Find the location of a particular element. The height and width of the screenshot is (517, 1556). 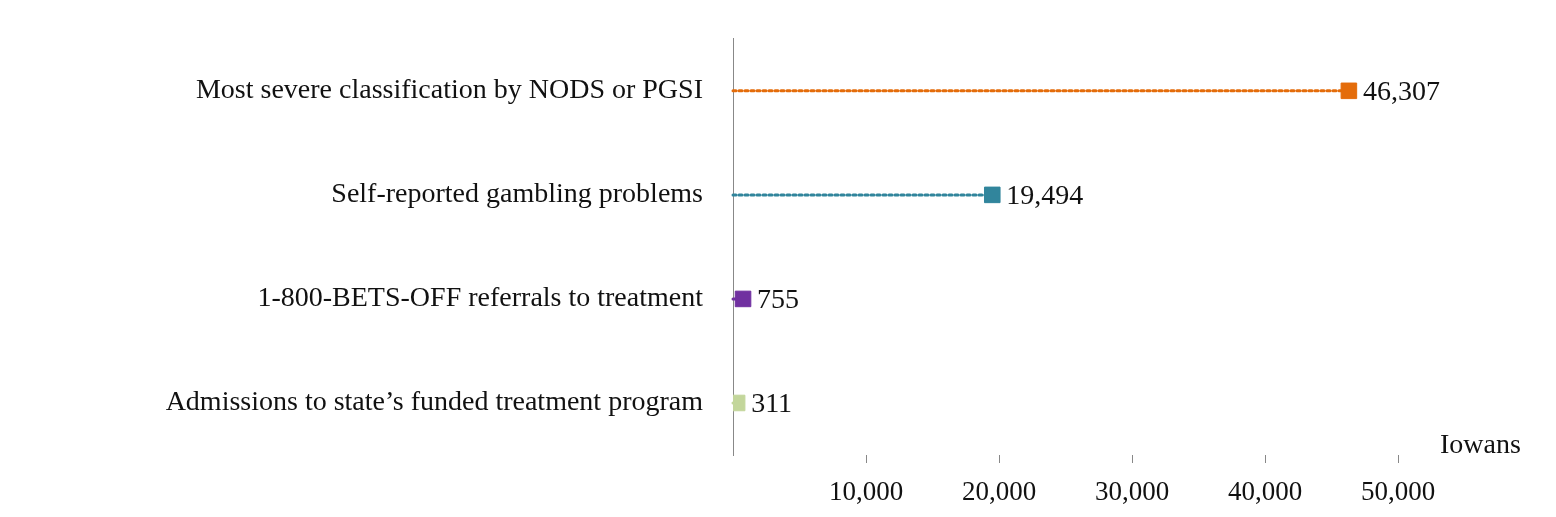

x-tick-label: 10,000 is located at coordinates (866, 491).